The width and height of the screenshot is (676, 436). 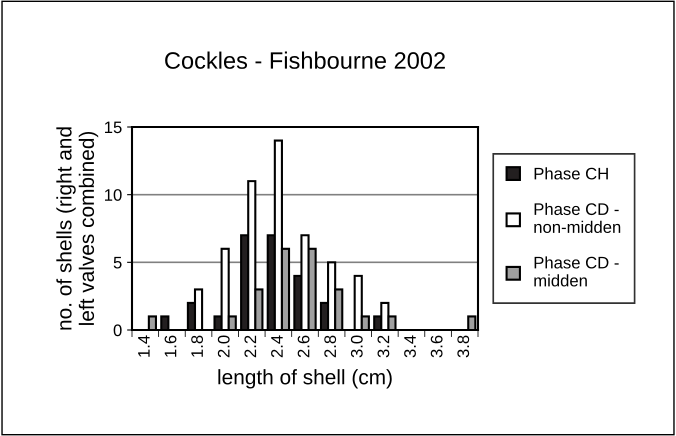 I want to click on x-tick-label: 1.8, so click(x=197, y=346).